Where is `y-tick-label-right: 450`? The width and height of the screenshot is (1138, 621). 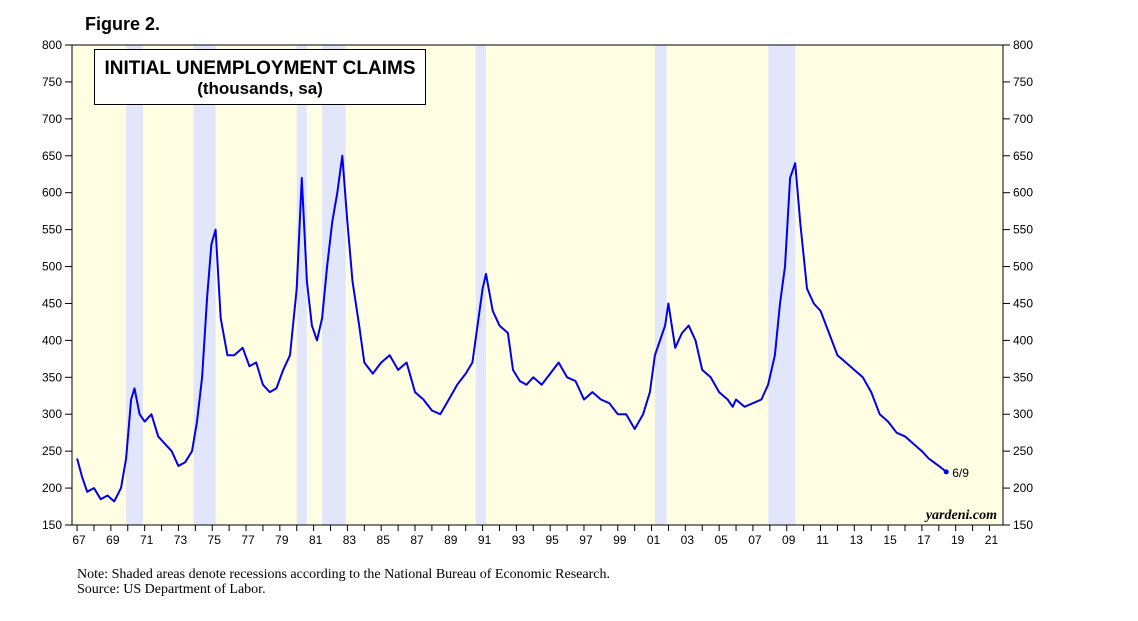 y-tick-label-right: 450 is located at coordinates (1023, 303).